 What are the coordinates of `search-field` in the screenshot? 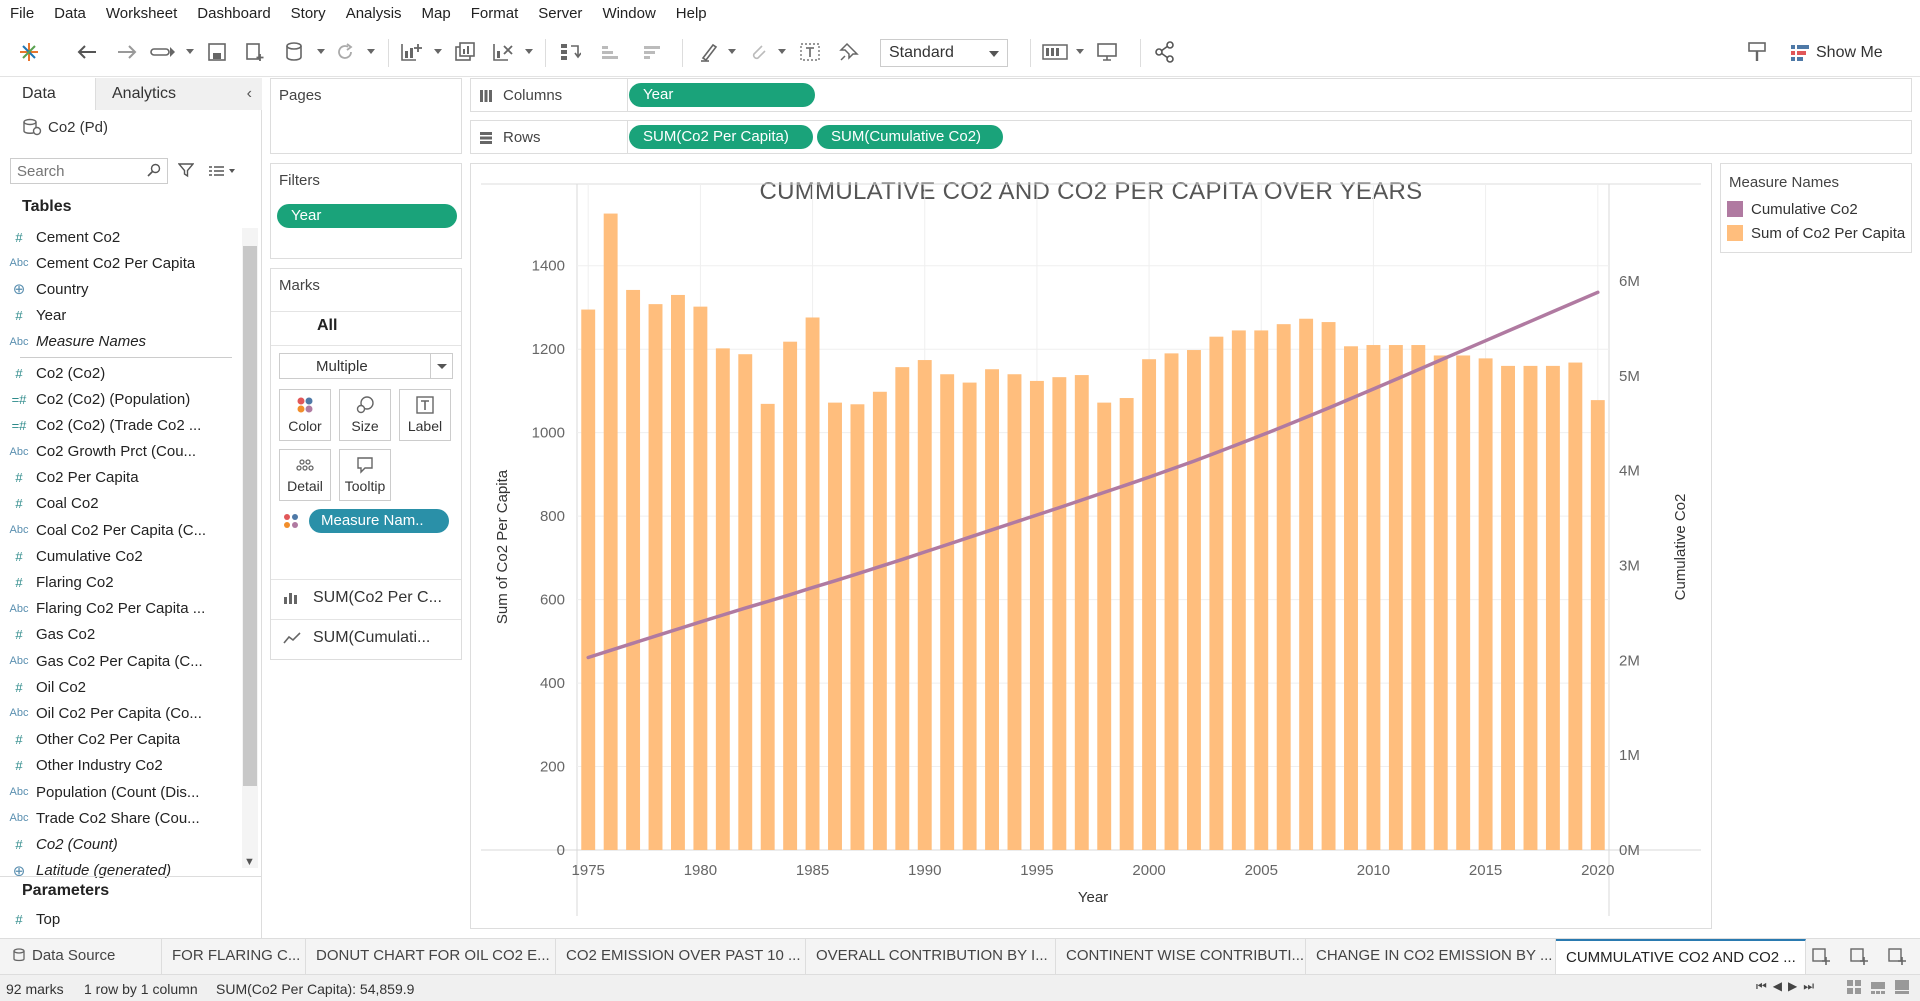 It's located at (89, 171).